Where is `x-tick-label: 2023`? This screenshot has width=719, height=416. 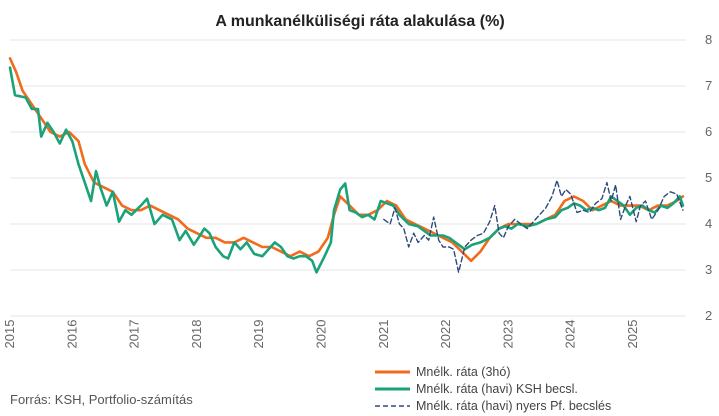
x-tick-label: 2023 is located at coordinates (507, 334).